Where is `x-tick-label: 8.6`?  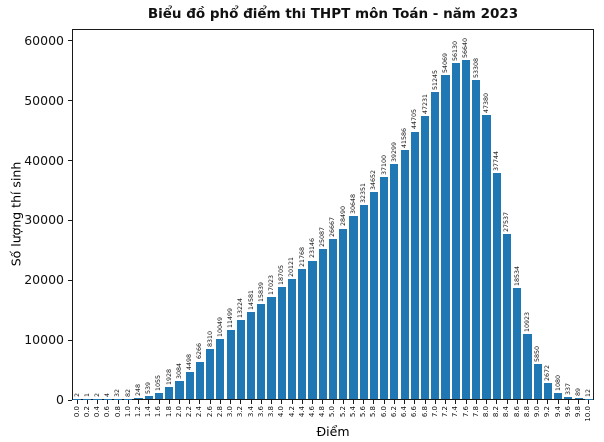 x-tick-label: 8.6 is located at coordinates (516, 412).